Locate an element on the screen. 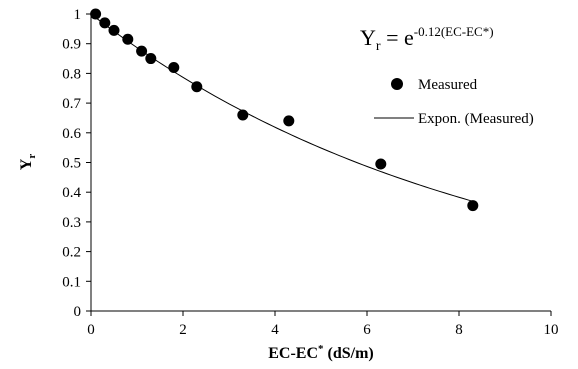  x-axis-title-main: EC-EC is located at coordinates (293, 353).